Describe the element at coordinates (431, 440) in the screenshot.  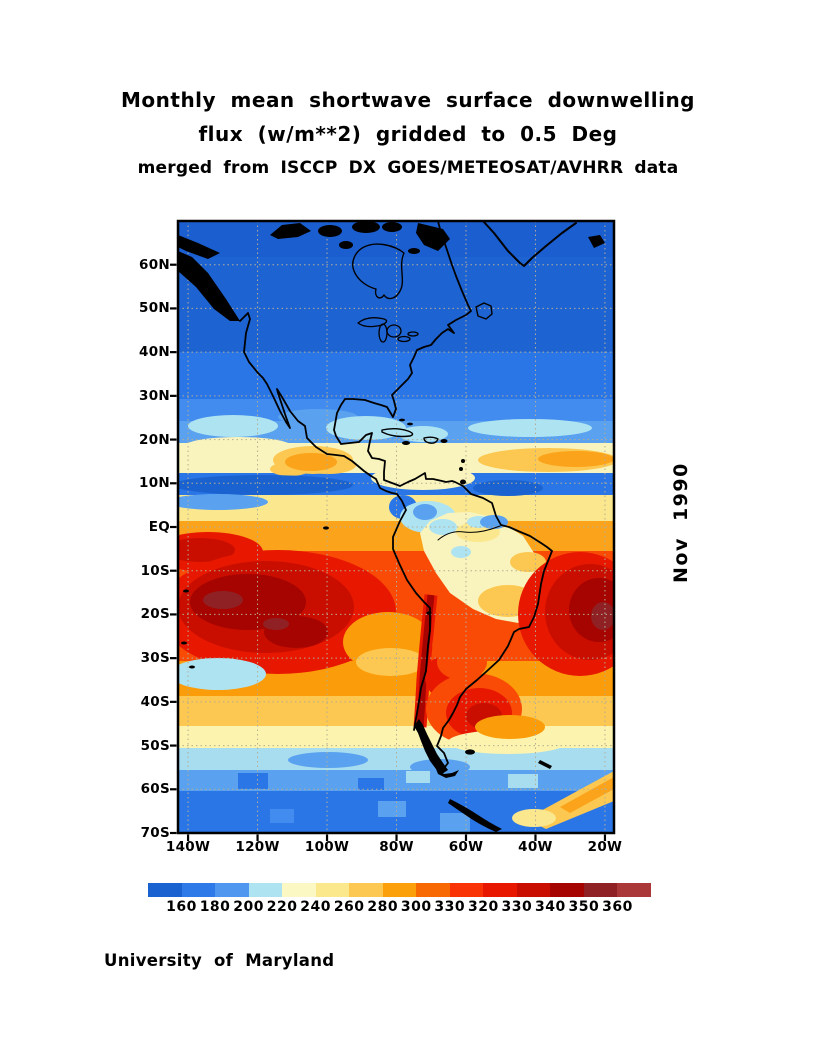
I see `hispaniola-outline` at that location.